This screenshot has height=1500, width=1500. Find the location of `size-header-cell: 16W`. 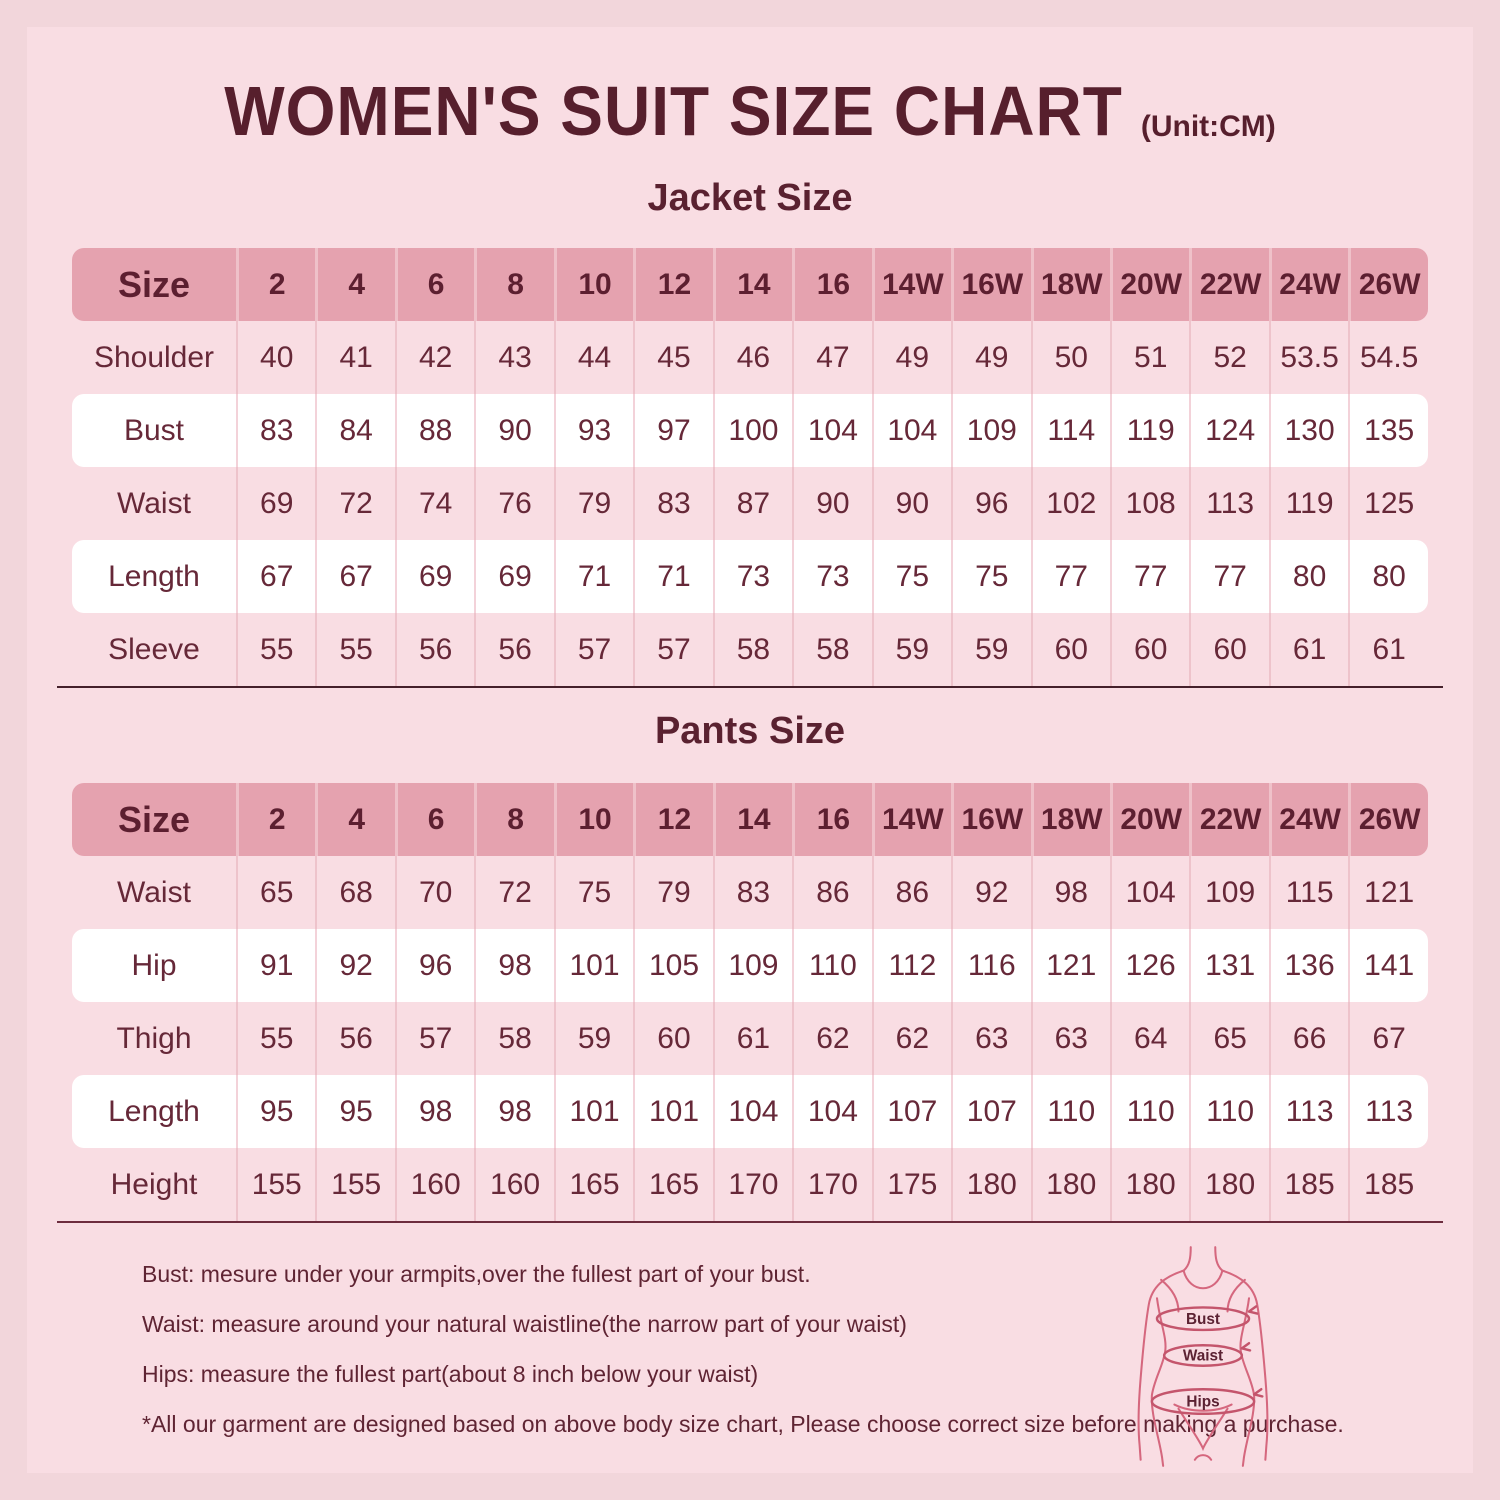

size-header-cell: 16W is located at coordinates (991, 284).